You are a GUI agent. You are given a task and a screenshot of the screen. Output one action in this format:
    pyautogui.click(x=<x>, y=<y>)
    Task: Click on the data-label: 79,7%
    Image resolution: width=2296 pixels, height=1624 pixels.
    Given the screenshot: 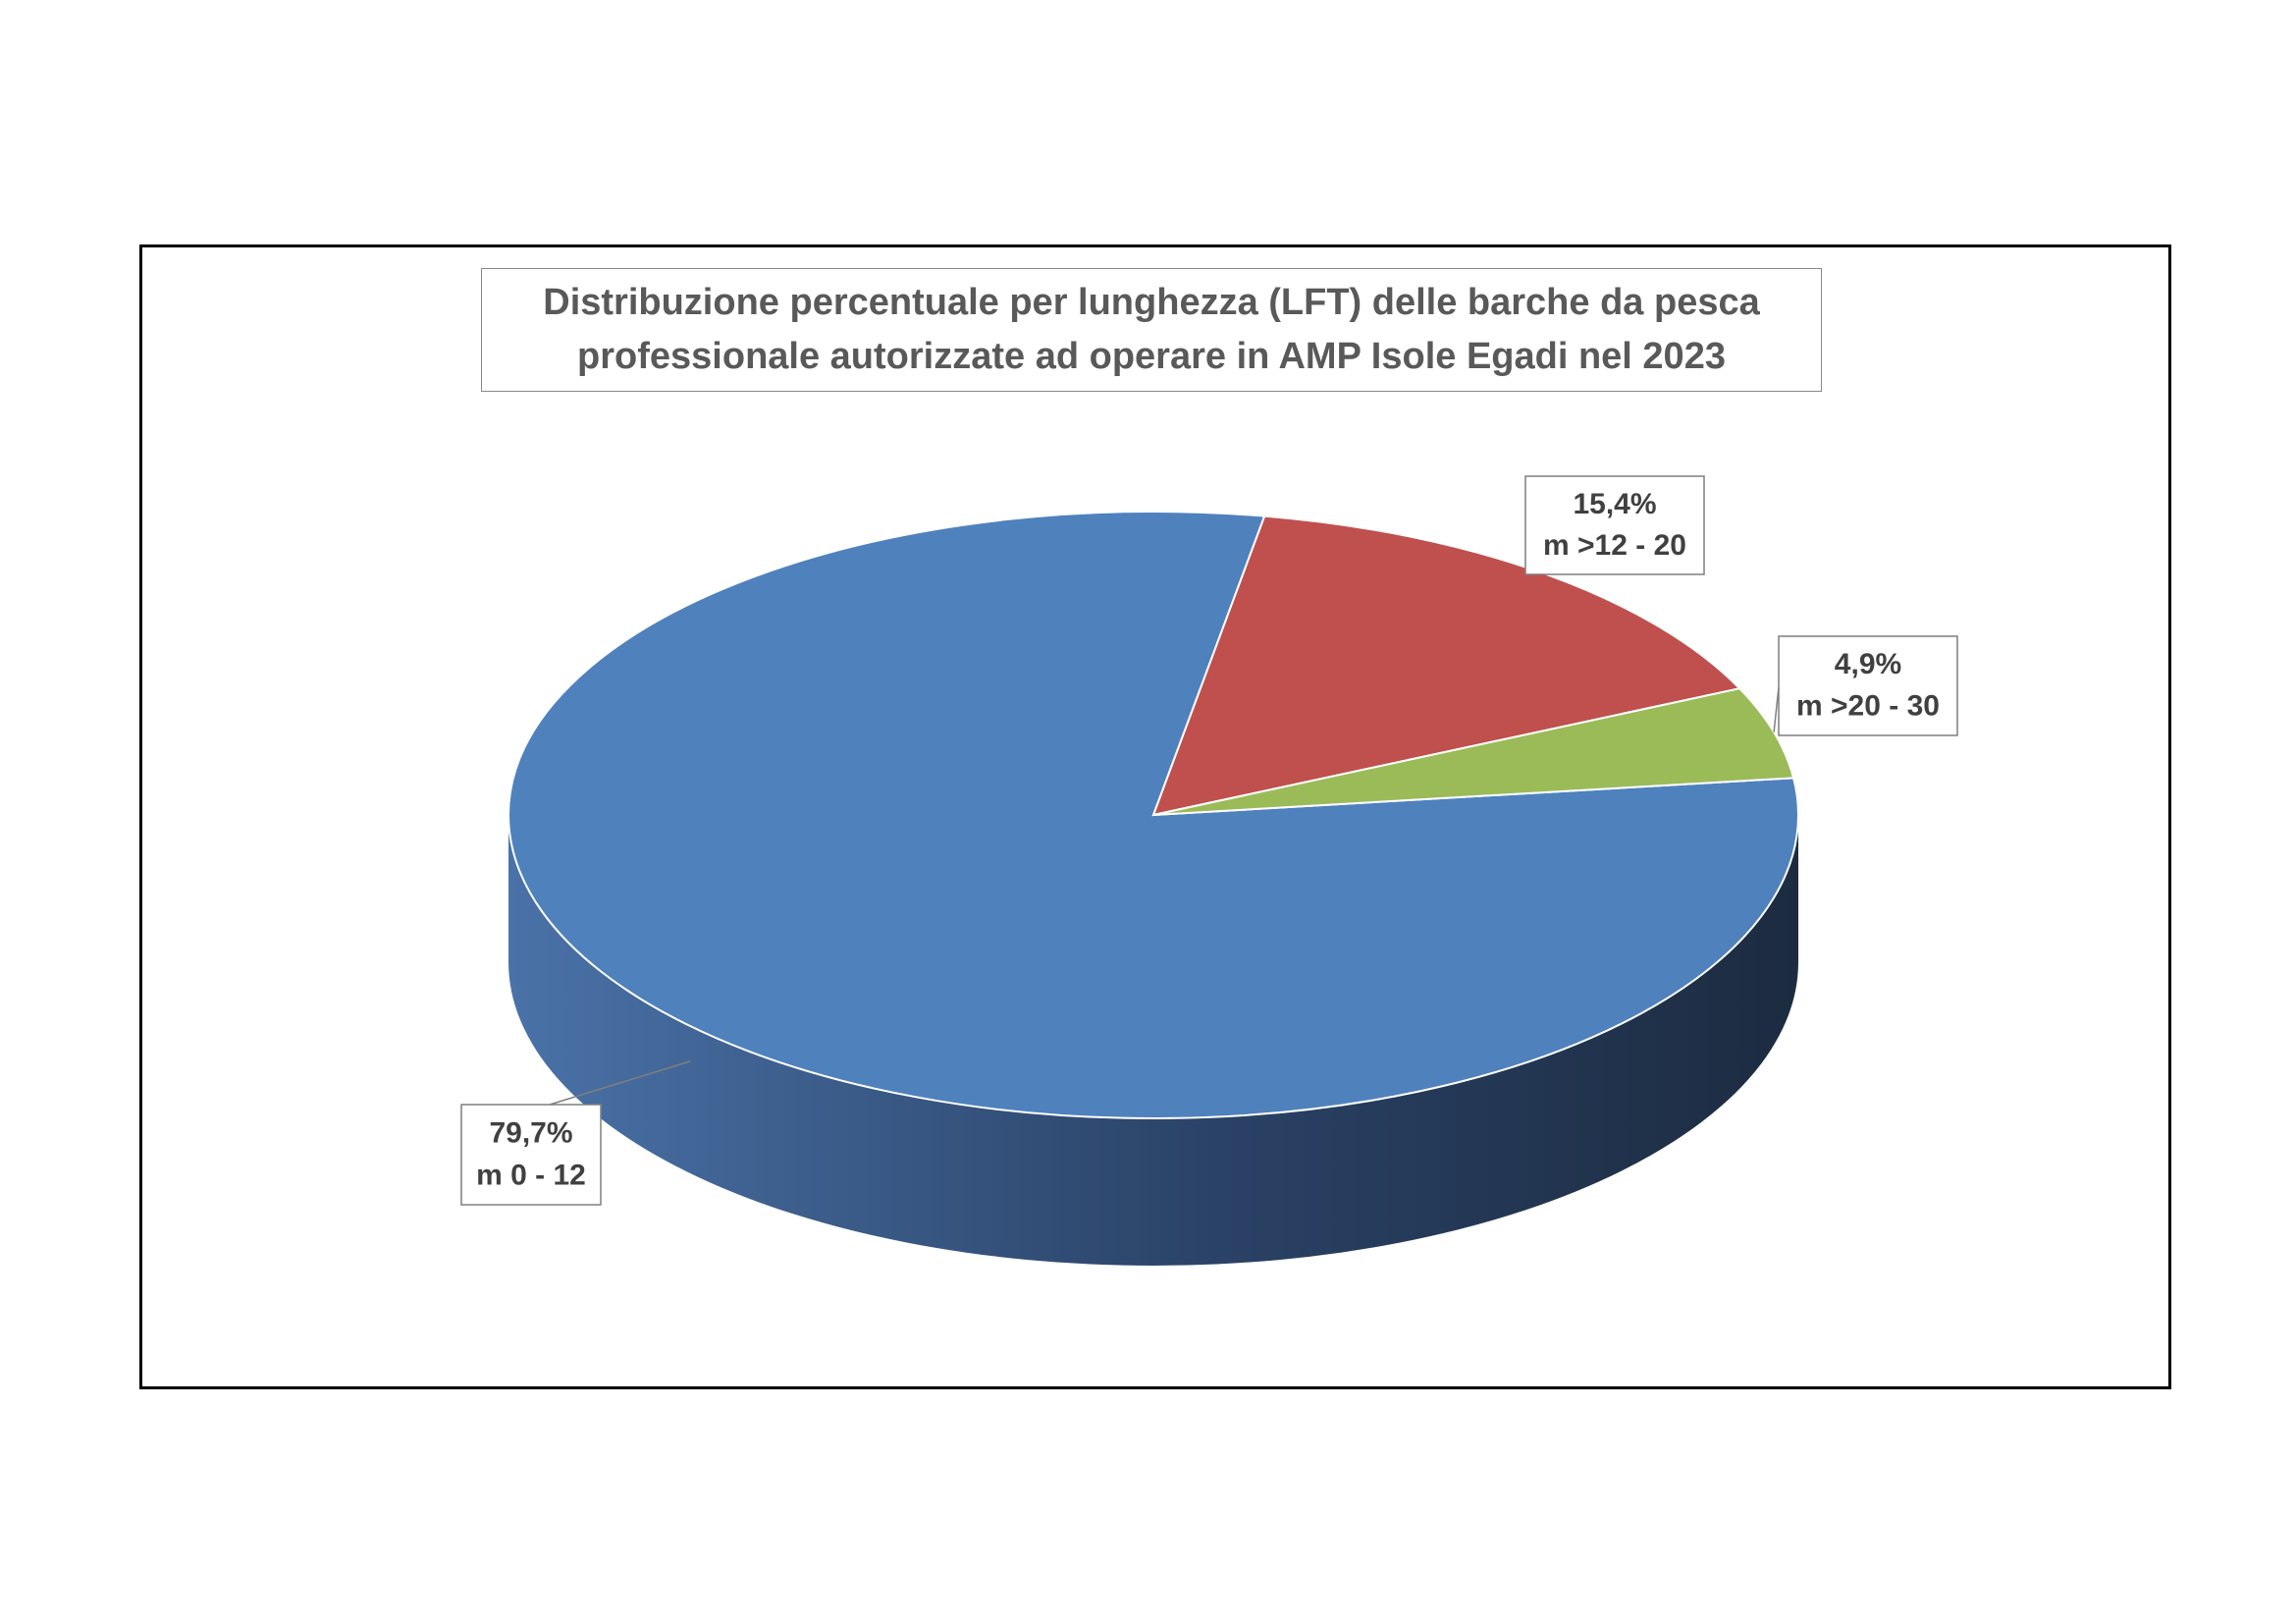 What is the action you would take?
    pyautogui.click(x=530, y=1133)
    